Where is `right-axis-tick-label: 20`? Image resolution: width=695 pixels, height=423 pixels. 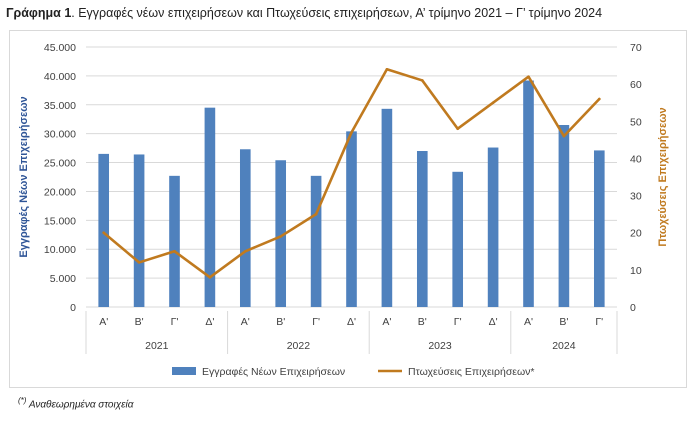 right-axis-tick-label: 20 is located at coordinates (636, 234).